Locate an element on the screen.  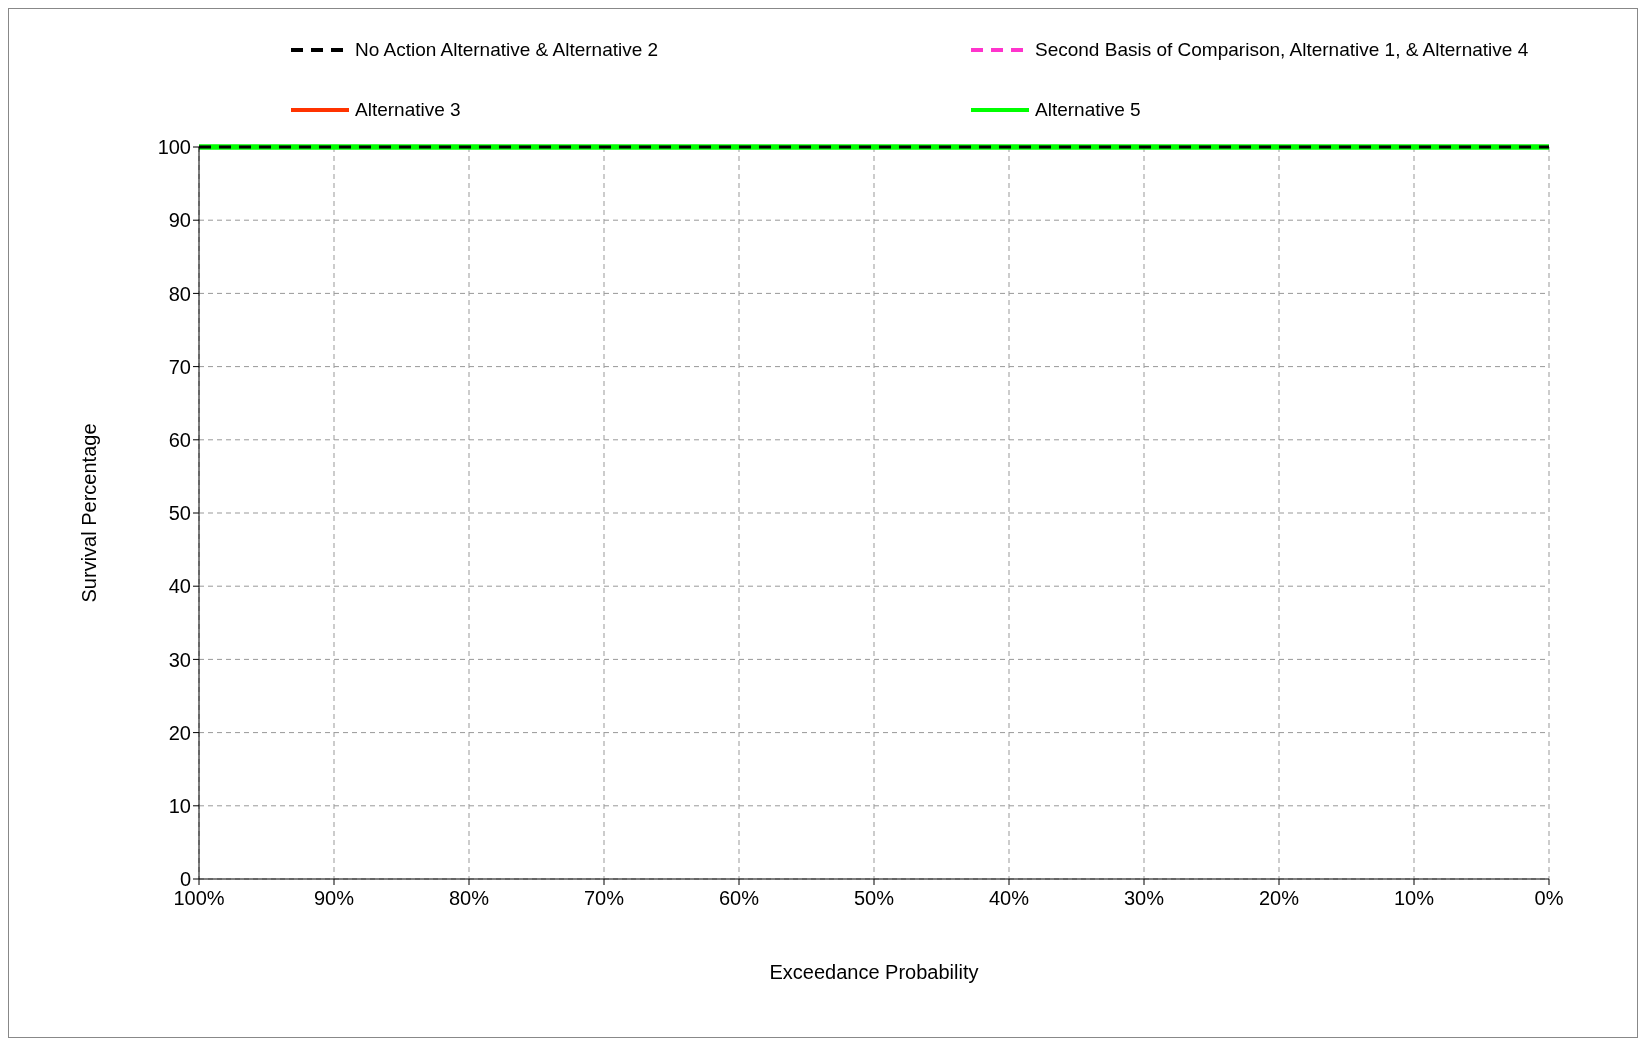
legend-label: Second Basis of Comparison, Alternative 1, & Alternative 4 is located at coordinates (1282, 50).